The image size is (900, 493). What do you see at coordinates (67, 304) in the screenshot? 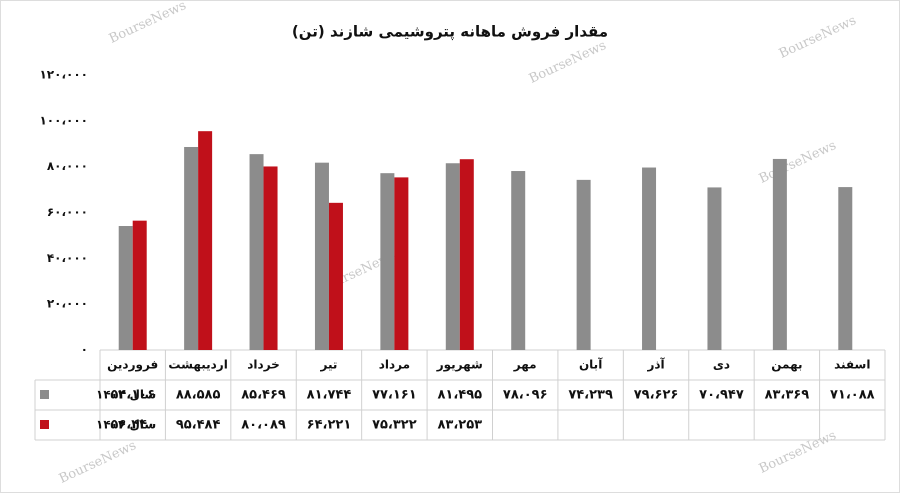
I see `y-tick-label: ۲۰،۰۰۰` at bounding box center [67, 304].